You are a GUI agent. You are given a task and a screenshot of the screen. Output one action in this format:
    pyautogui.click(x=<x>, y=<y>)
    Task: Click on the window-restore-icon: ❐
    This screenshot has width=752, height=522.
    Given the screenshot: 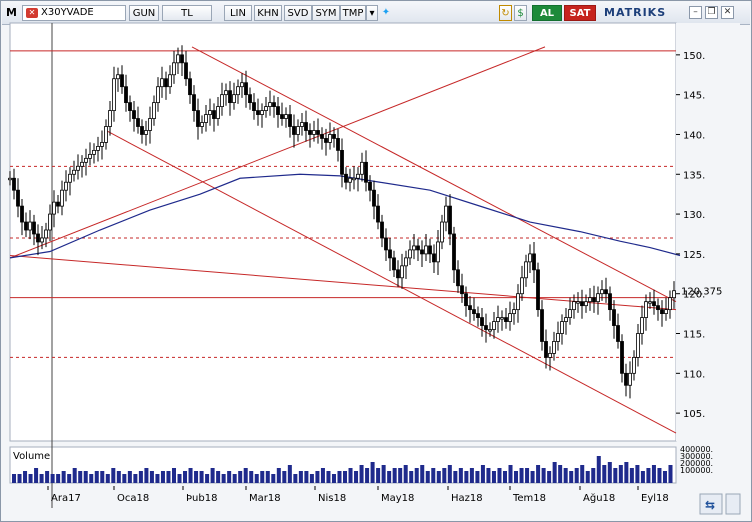 What is the action you would take?
    pyautogui.click(x=711, y=12)
    